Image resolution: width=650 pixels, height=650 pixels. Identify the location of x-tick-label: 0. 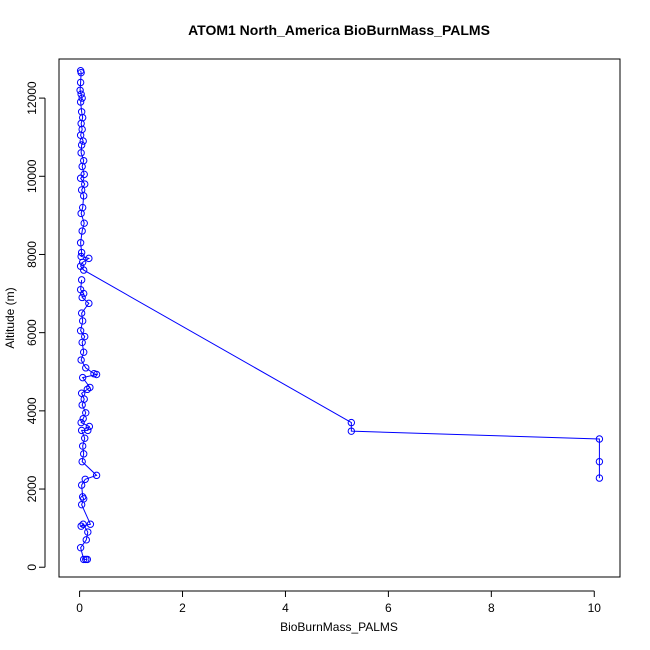
(79, 608).